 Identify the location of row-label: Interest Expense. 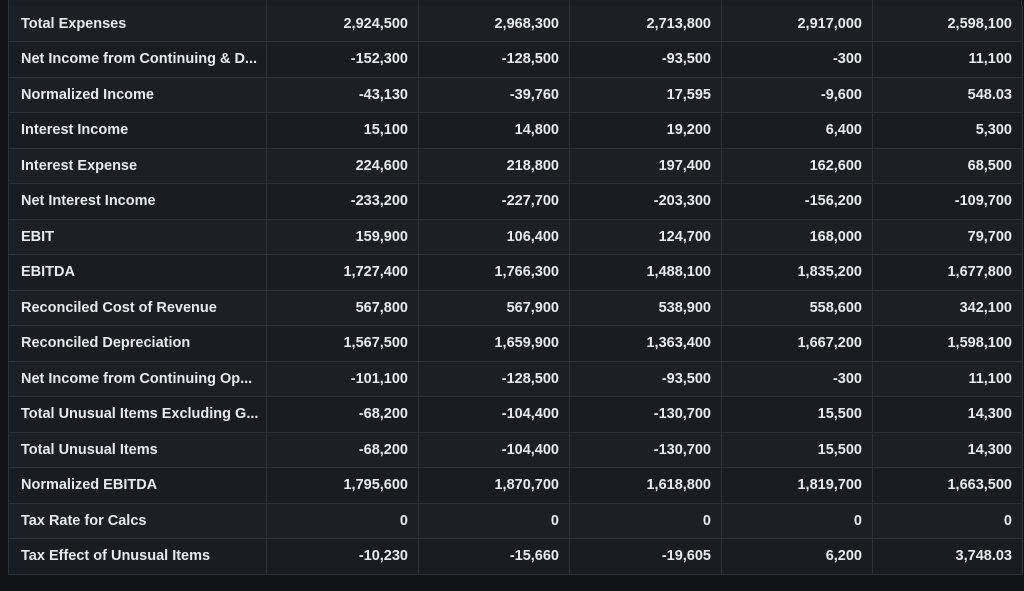
(137, 166).